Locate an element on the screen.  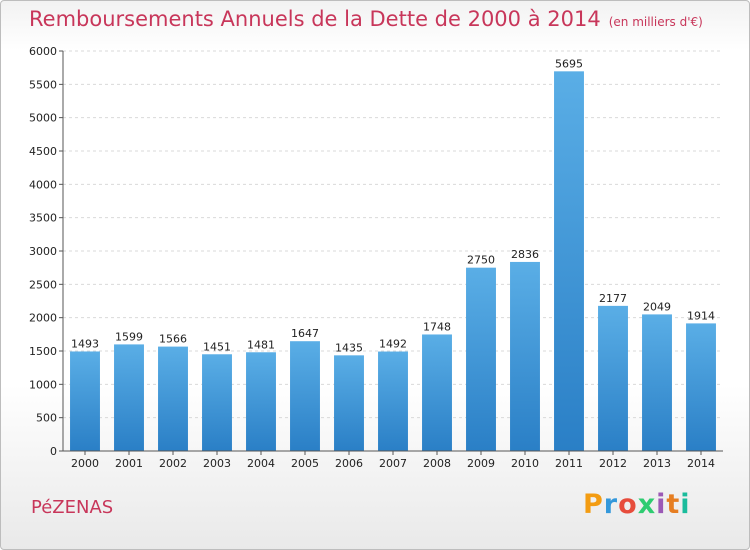
y-tick-label: 500 is located at coordinates (46, 418).